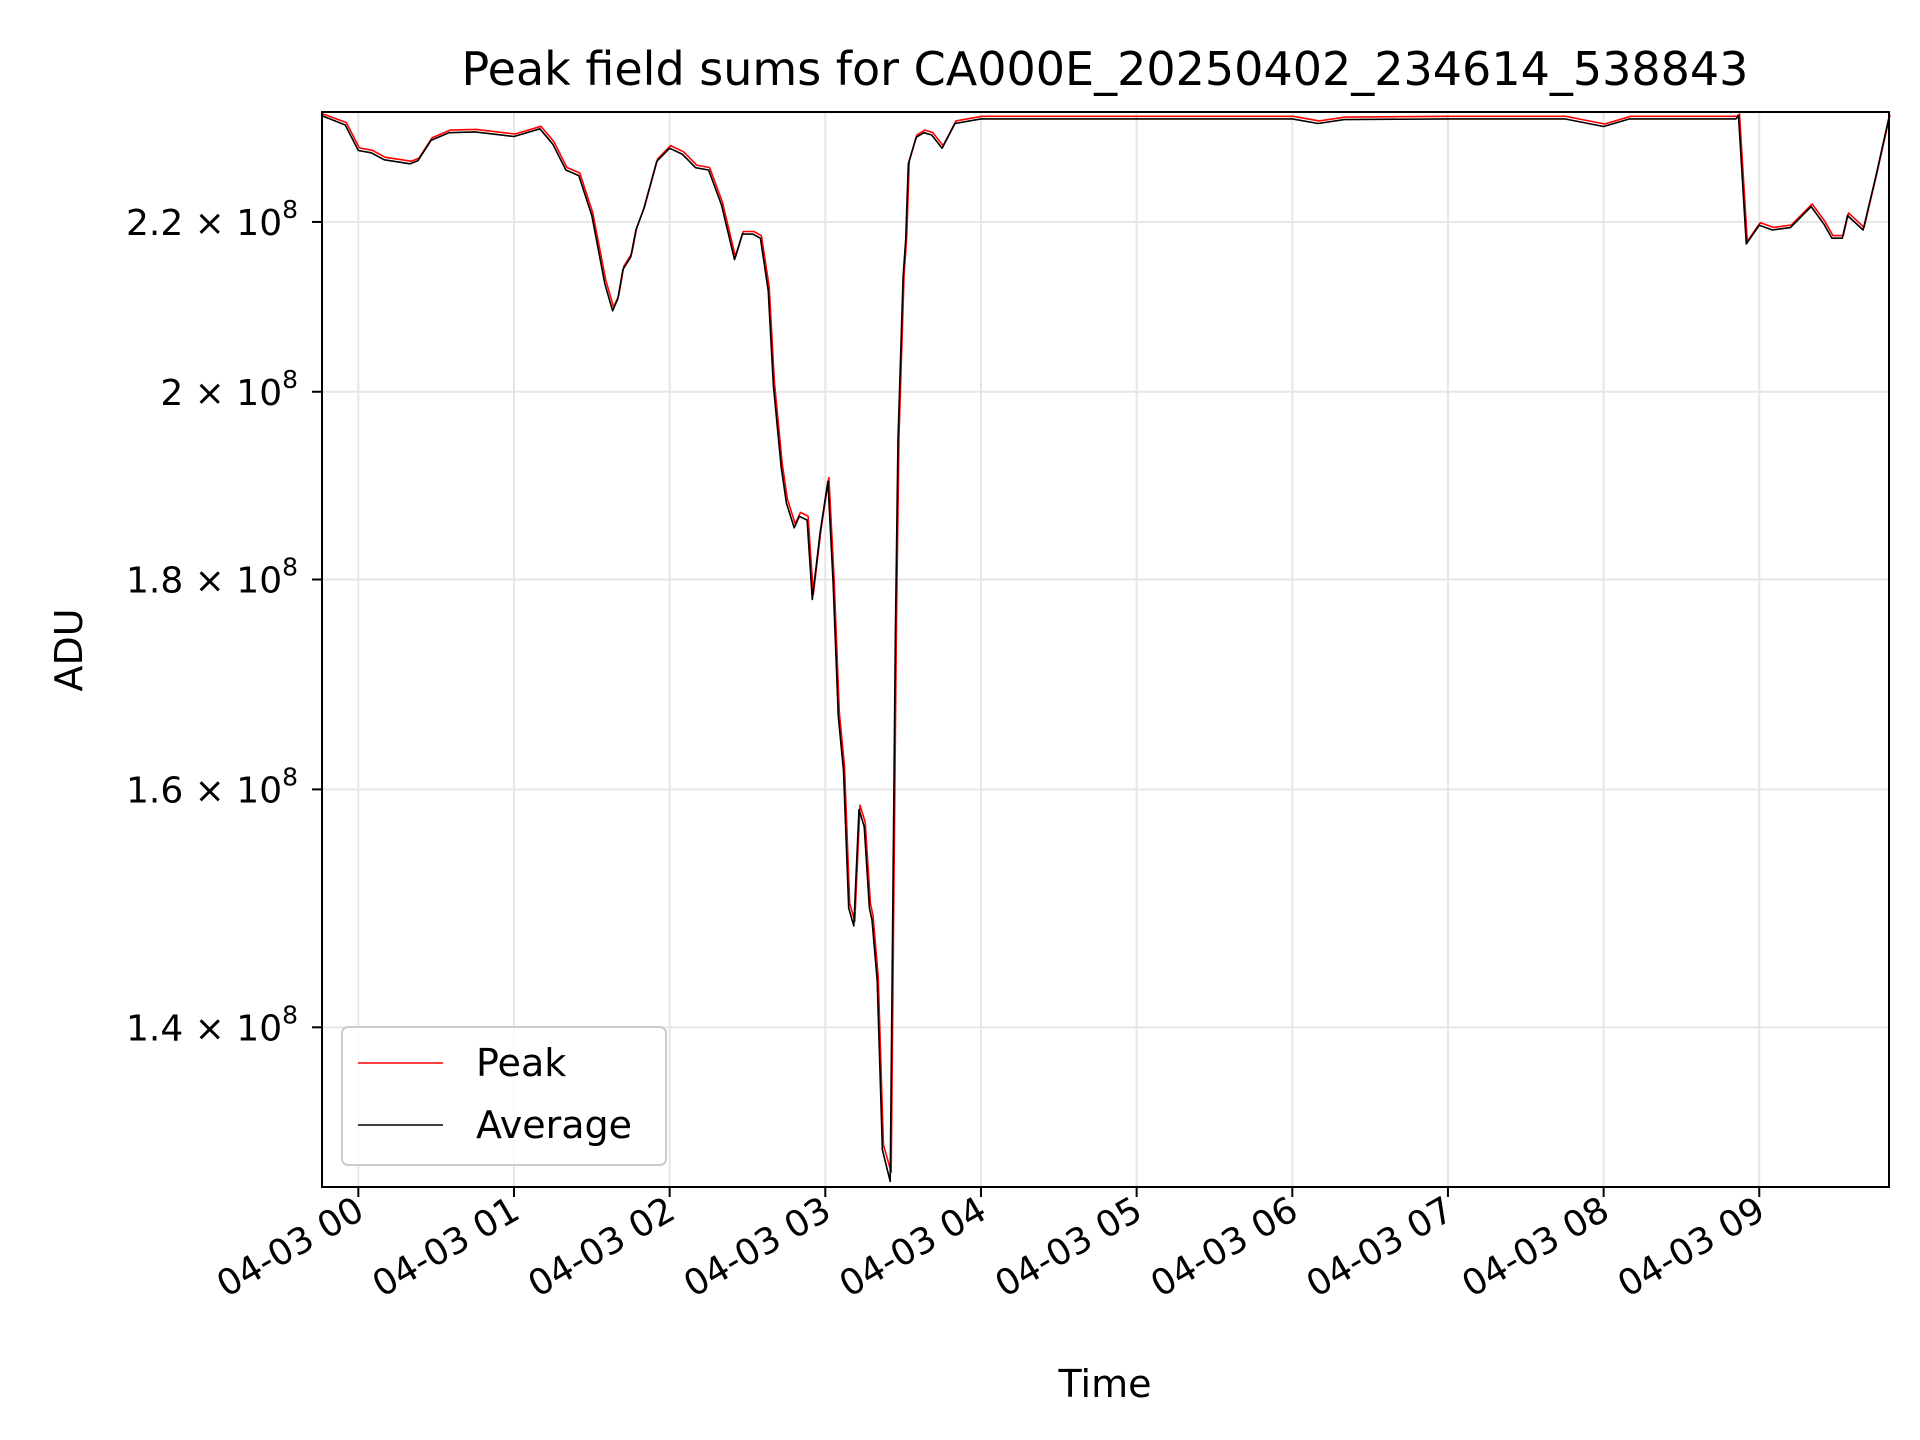  Describe the element at coordinates (521, 1063) in the screenshot. I see `legend-label-peak: Peak` at that location.